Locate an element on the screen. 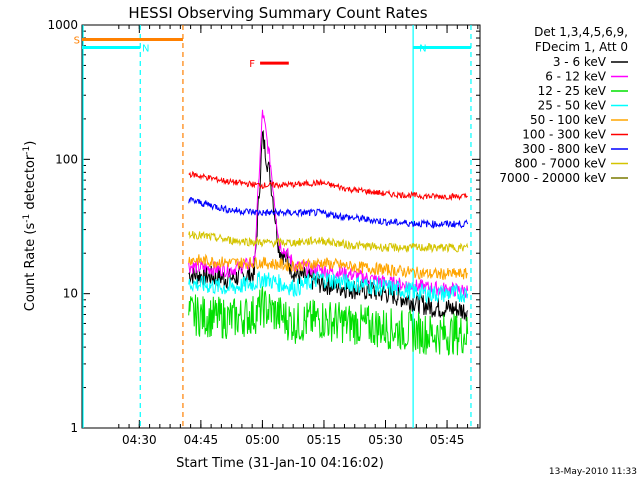 The height and width of the screenshot is (480, 640). flag-label: F is located at coordinates (252, 64).